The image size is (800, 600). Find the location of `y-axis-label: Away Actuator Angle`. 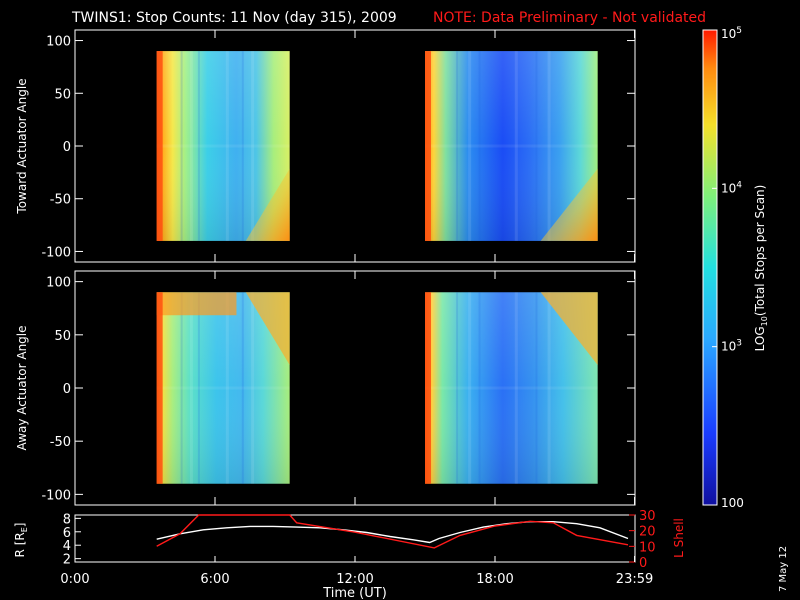

y-axis-label: Away Actuator Angle is located at coordinates (22, 387).